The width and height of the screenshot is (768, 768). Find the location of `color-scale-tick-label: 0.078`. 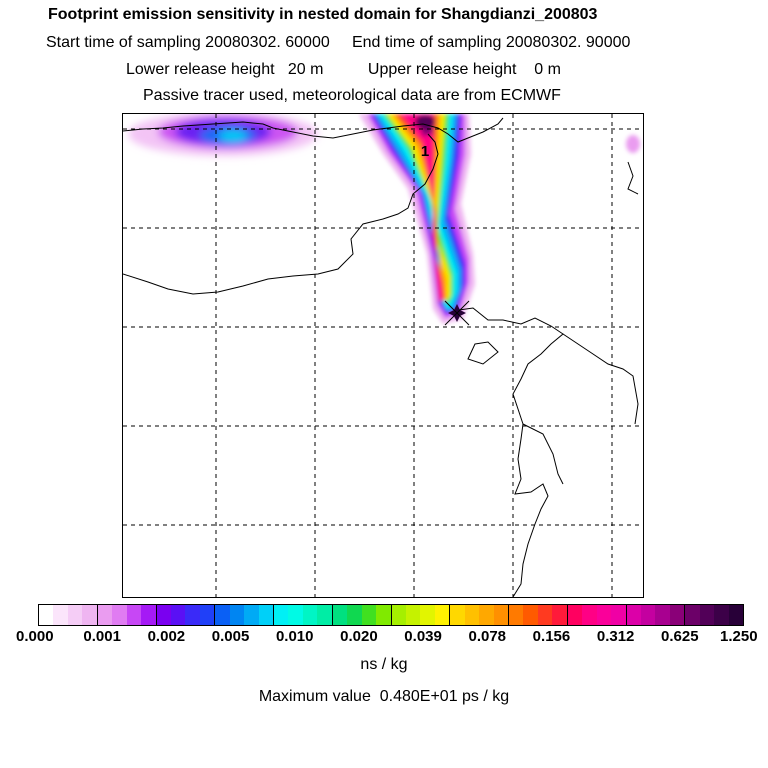

color-scale-tick-label: 0.078 is located at coordinates (487, 636).